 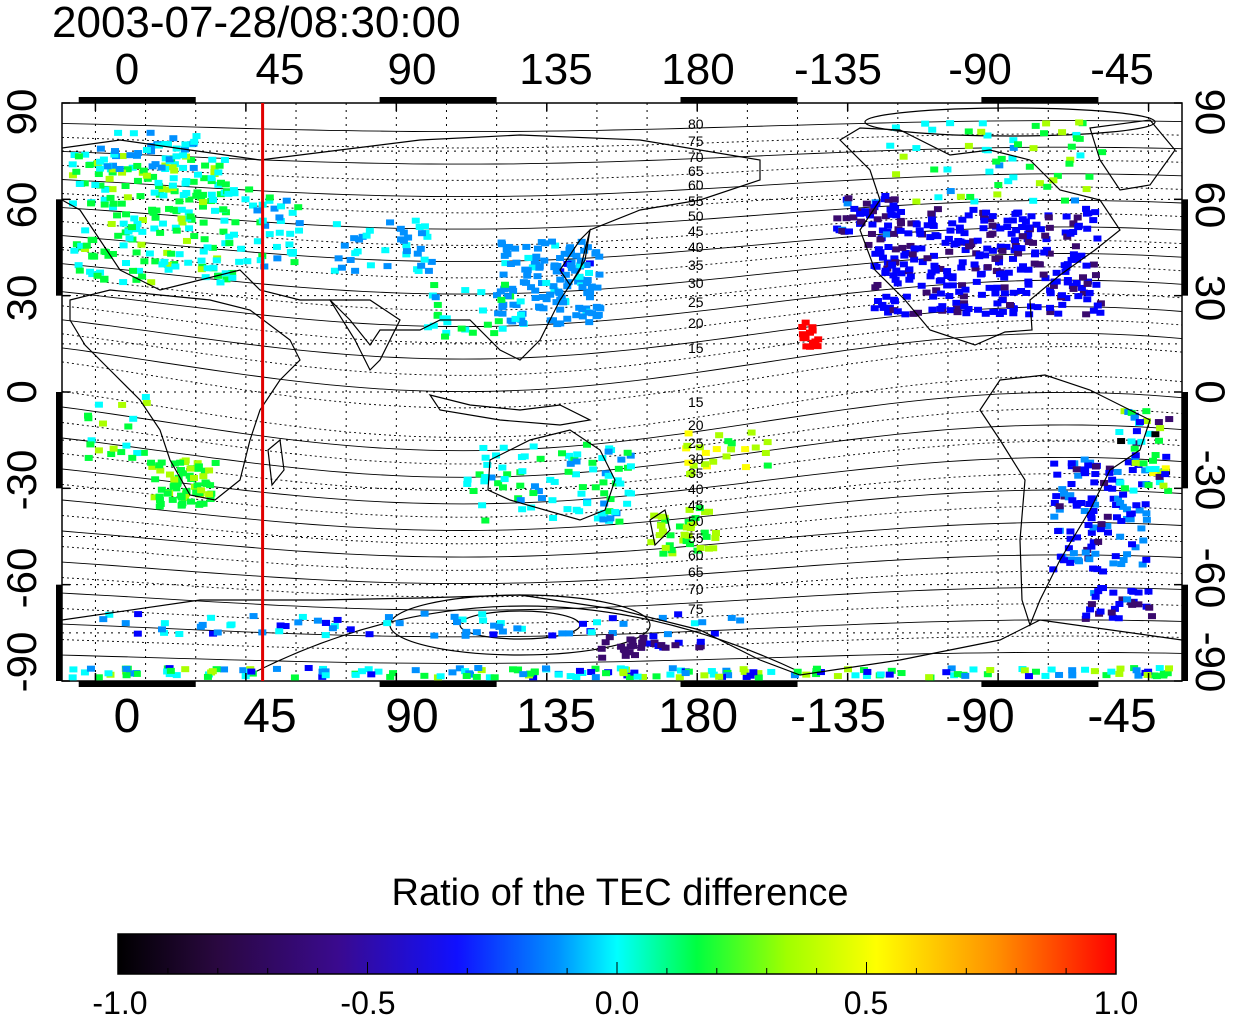 What do you see at coordinates (617, 968) in the screenshot?
I see `colorbar-ticks` at bounding box center [617, 968].